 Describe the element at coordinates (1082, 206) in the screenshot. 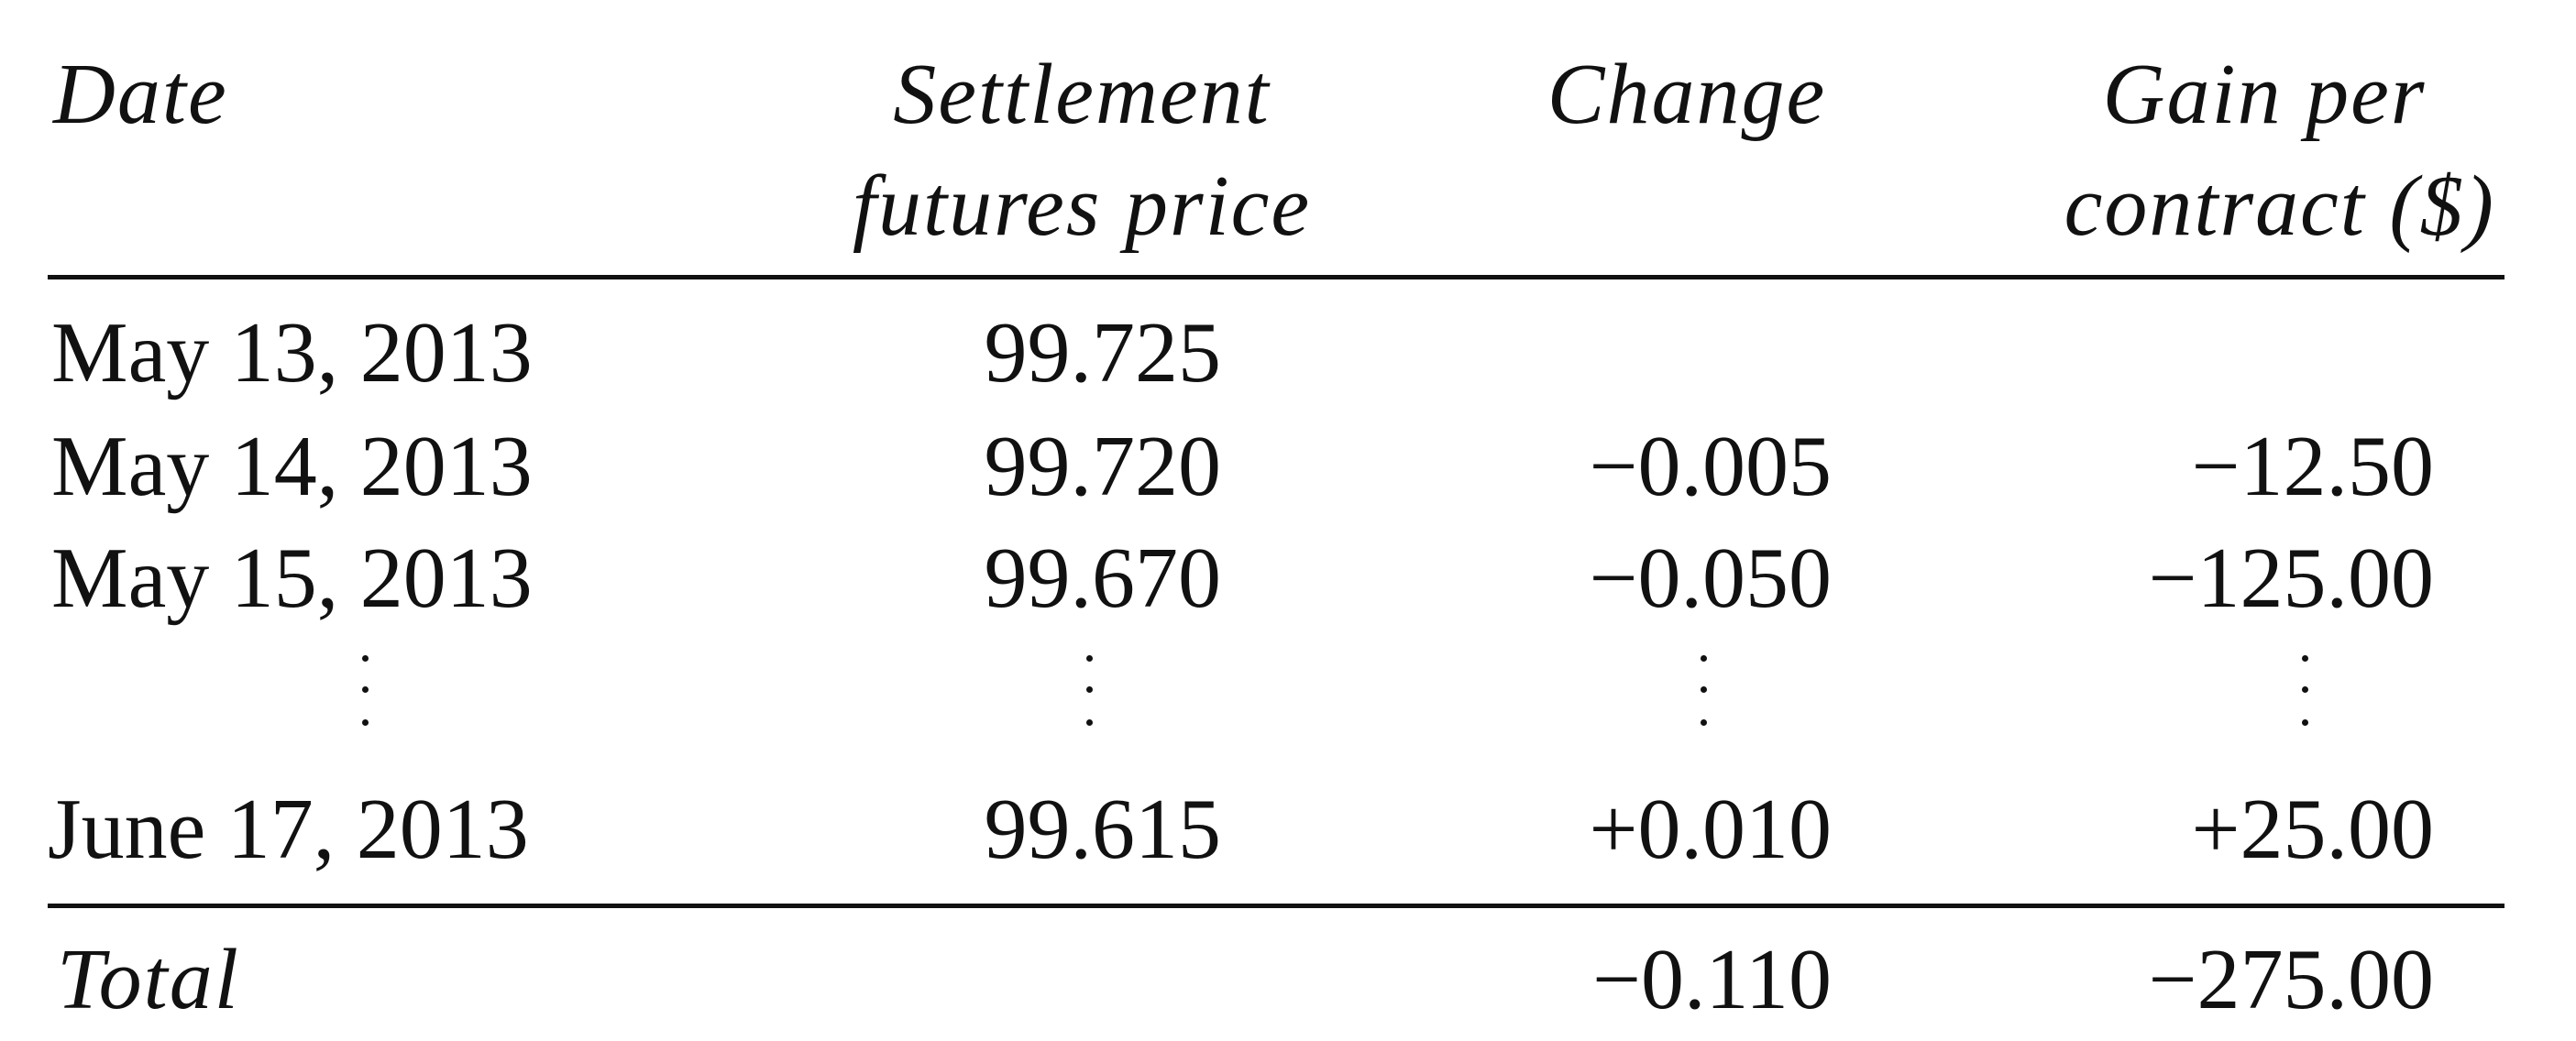

I see `header-settlement-line2: futures price` at that location.